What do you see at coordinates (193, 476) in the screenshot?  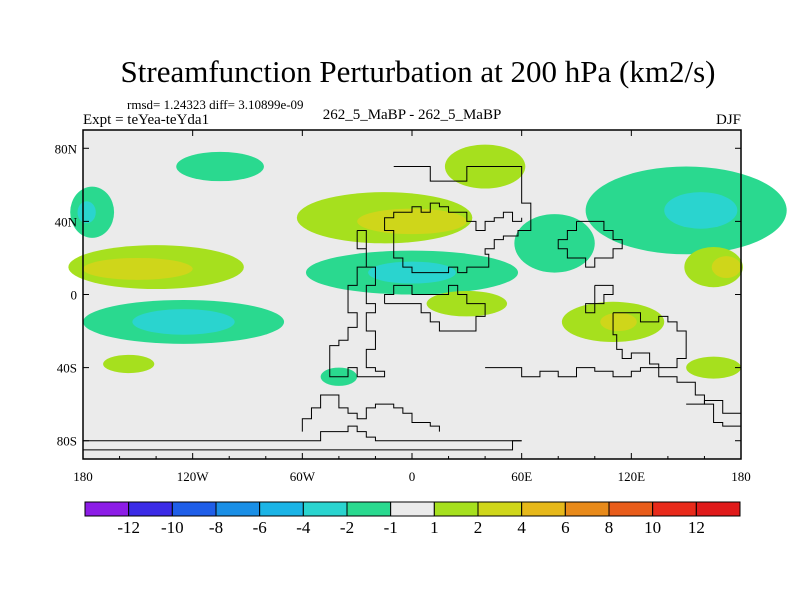 I see `x-tick-label: 120W` at bounding box center [193, 476].